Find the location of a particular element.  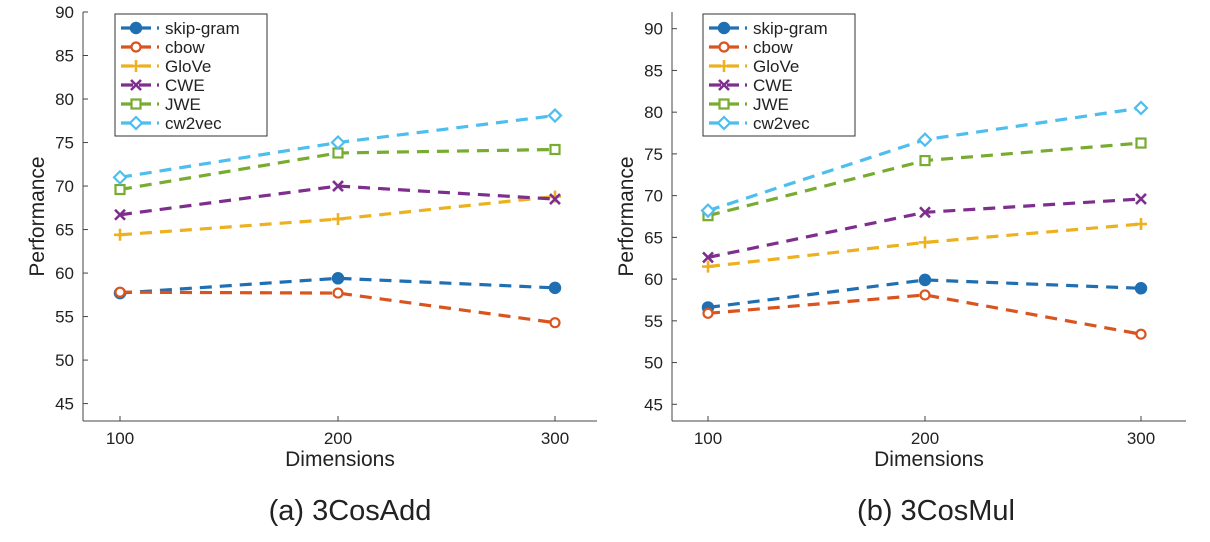

legend-item: CWE is located at coordinates (163, 85).